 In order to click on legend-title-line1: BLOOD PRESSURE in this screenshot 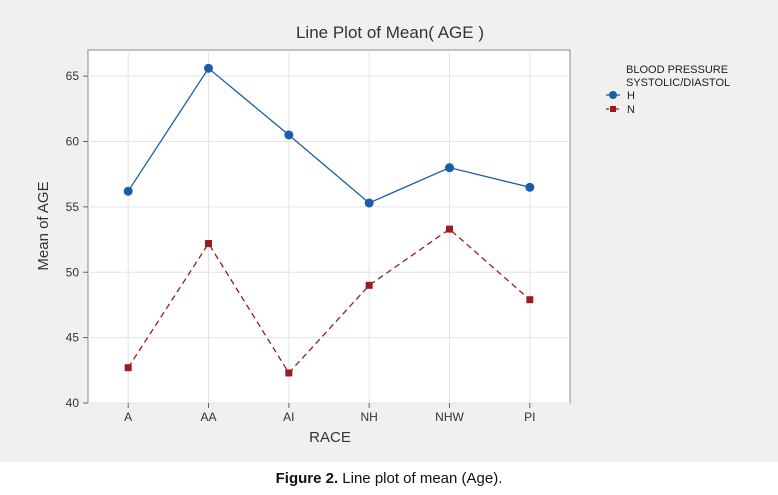, I will do `click(677, 70)`.